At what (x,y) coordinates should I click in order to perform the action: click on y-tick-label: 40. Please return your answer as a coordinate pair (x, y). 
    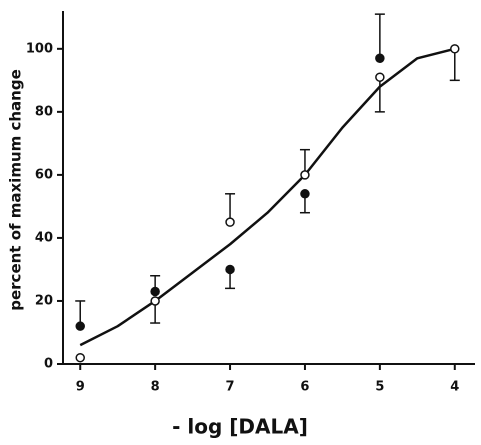
    Looking at the image, I should click on (44, 237).